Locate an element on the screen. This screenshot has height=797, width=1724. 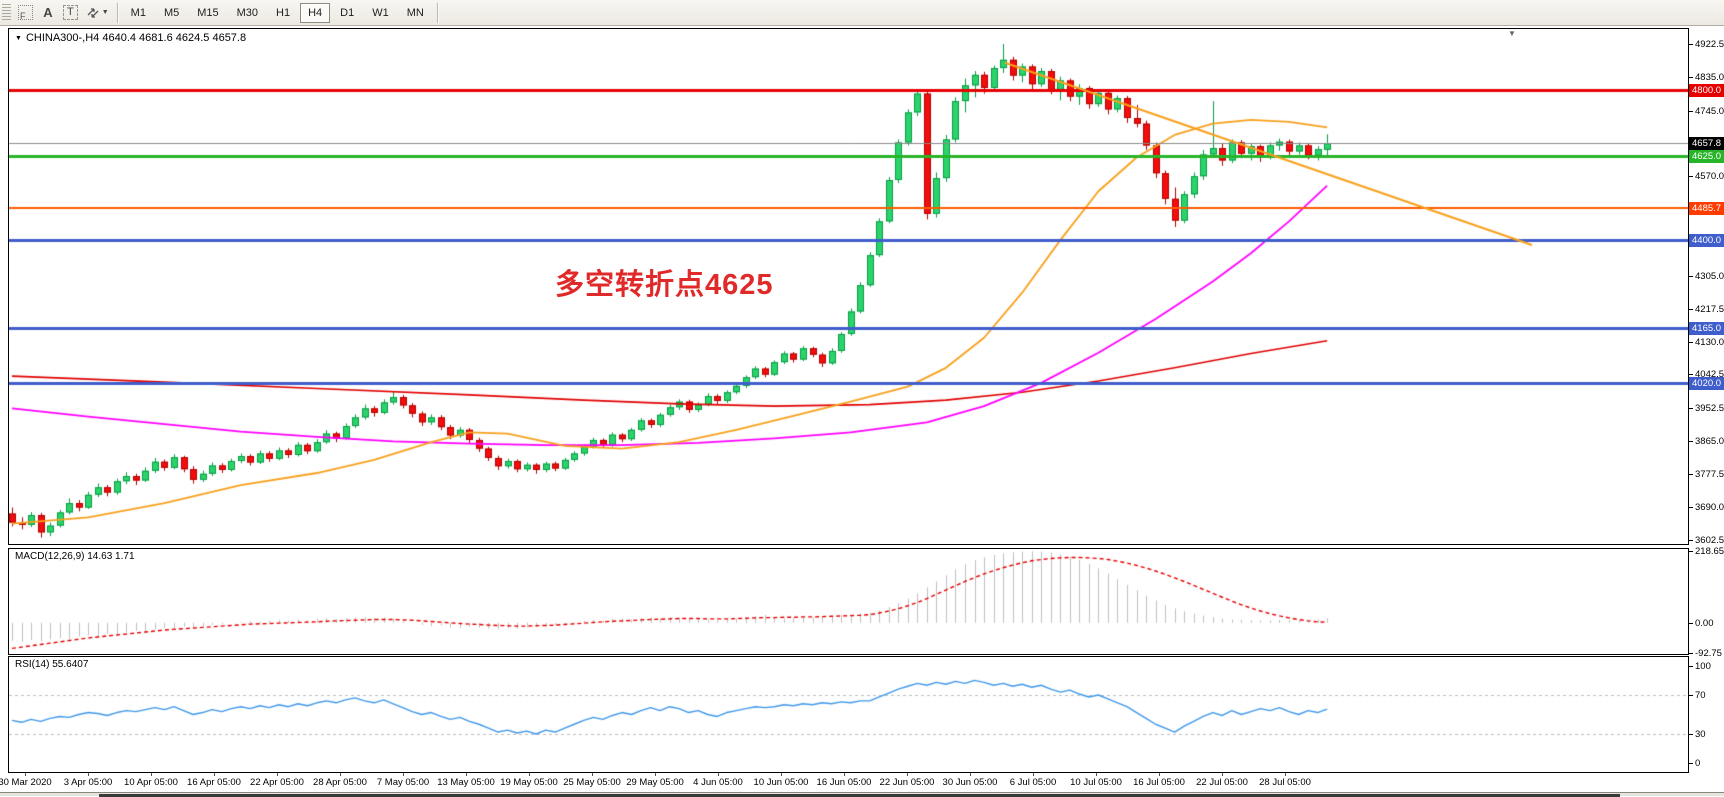
text-label-button: A is located at coordinates (48, 13).